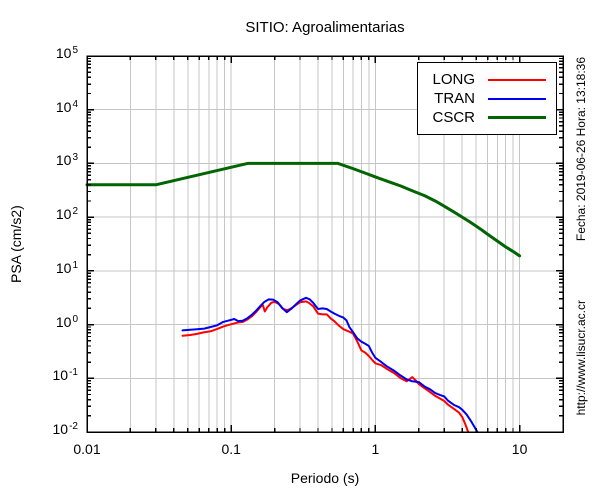  Describe the element at coordinates (231, 449) in the screenshot. I see `x-tick-label: 0.1` at that location.